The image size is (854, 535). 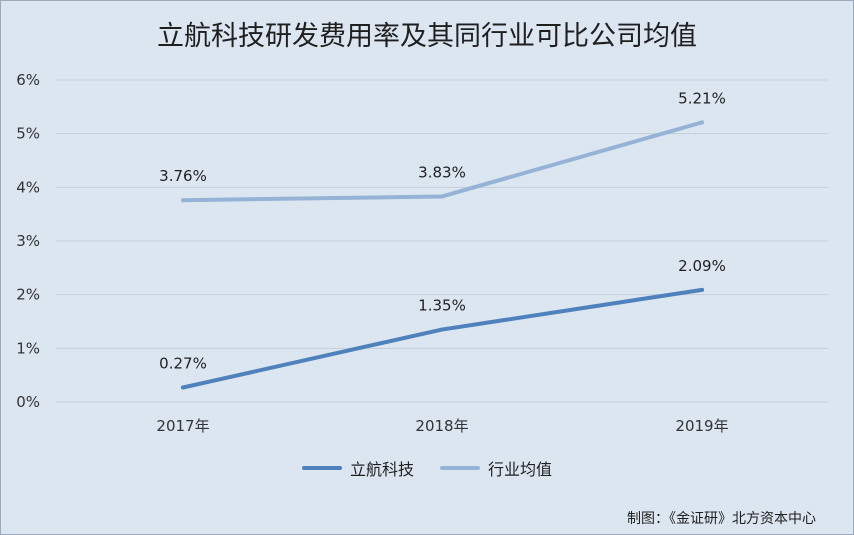 I want to click on x-tick-label: 2018年, so click(x=441, y=426).